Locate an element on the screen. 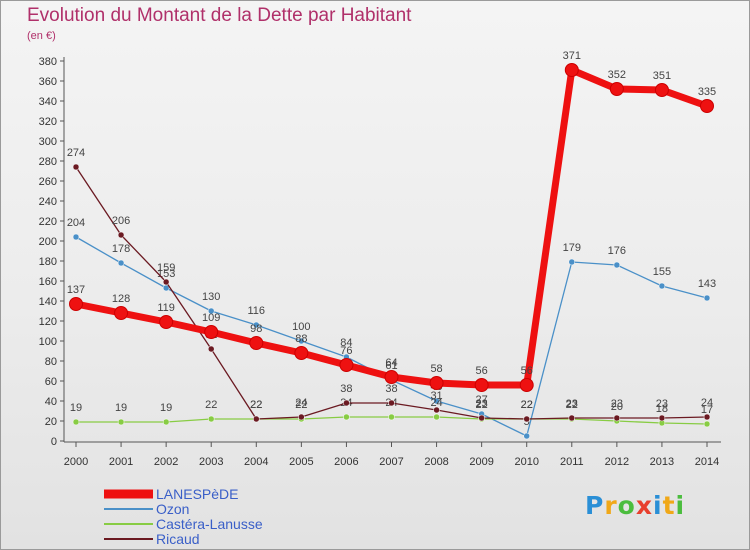 This screenshot has width=750, height=550. x-tick-label: 2002 is located at coordinates (166, 462).